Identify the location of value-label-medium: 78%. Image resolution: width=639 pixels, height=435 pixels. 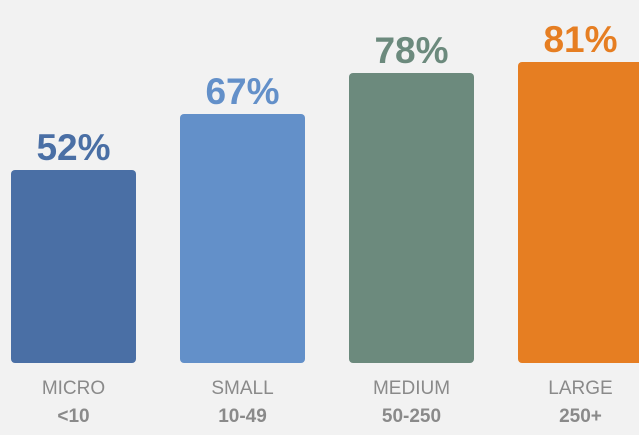
(411, 51).